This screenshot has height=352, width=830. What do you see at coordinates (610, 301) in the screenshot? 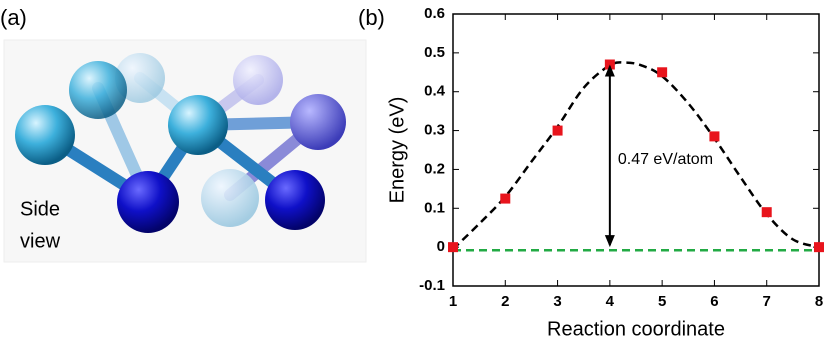
I see `x-tick-label: 4` at bounding box center [610, 301].